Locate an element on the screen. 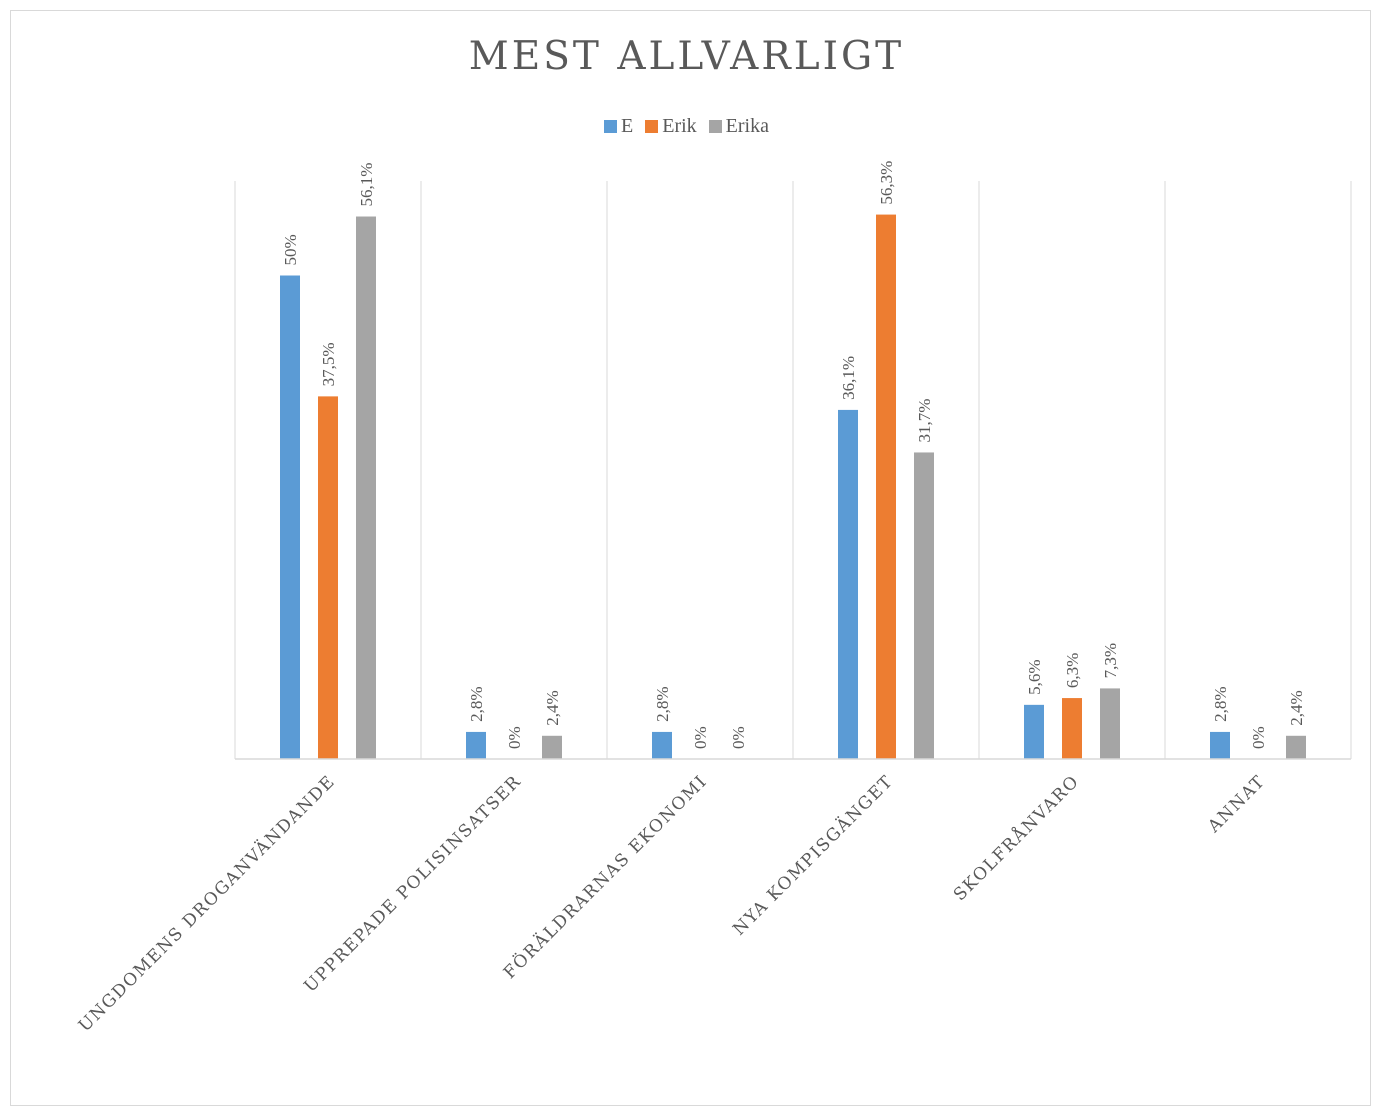 This screenshot has height=1108, width=1373. data-label-erika-0: 56,1% is located at coordinates (366, 185).